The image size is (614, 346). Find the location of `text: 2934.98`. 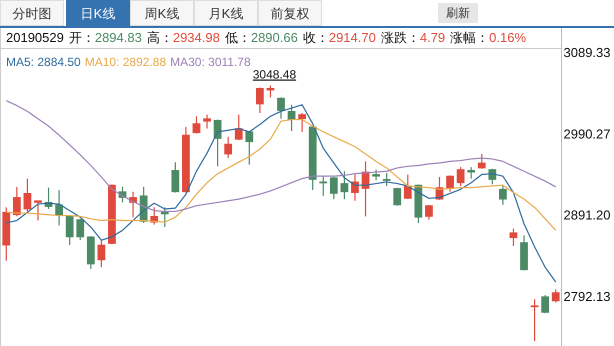

text: 2934.98 is located at coordinates (196, 37).